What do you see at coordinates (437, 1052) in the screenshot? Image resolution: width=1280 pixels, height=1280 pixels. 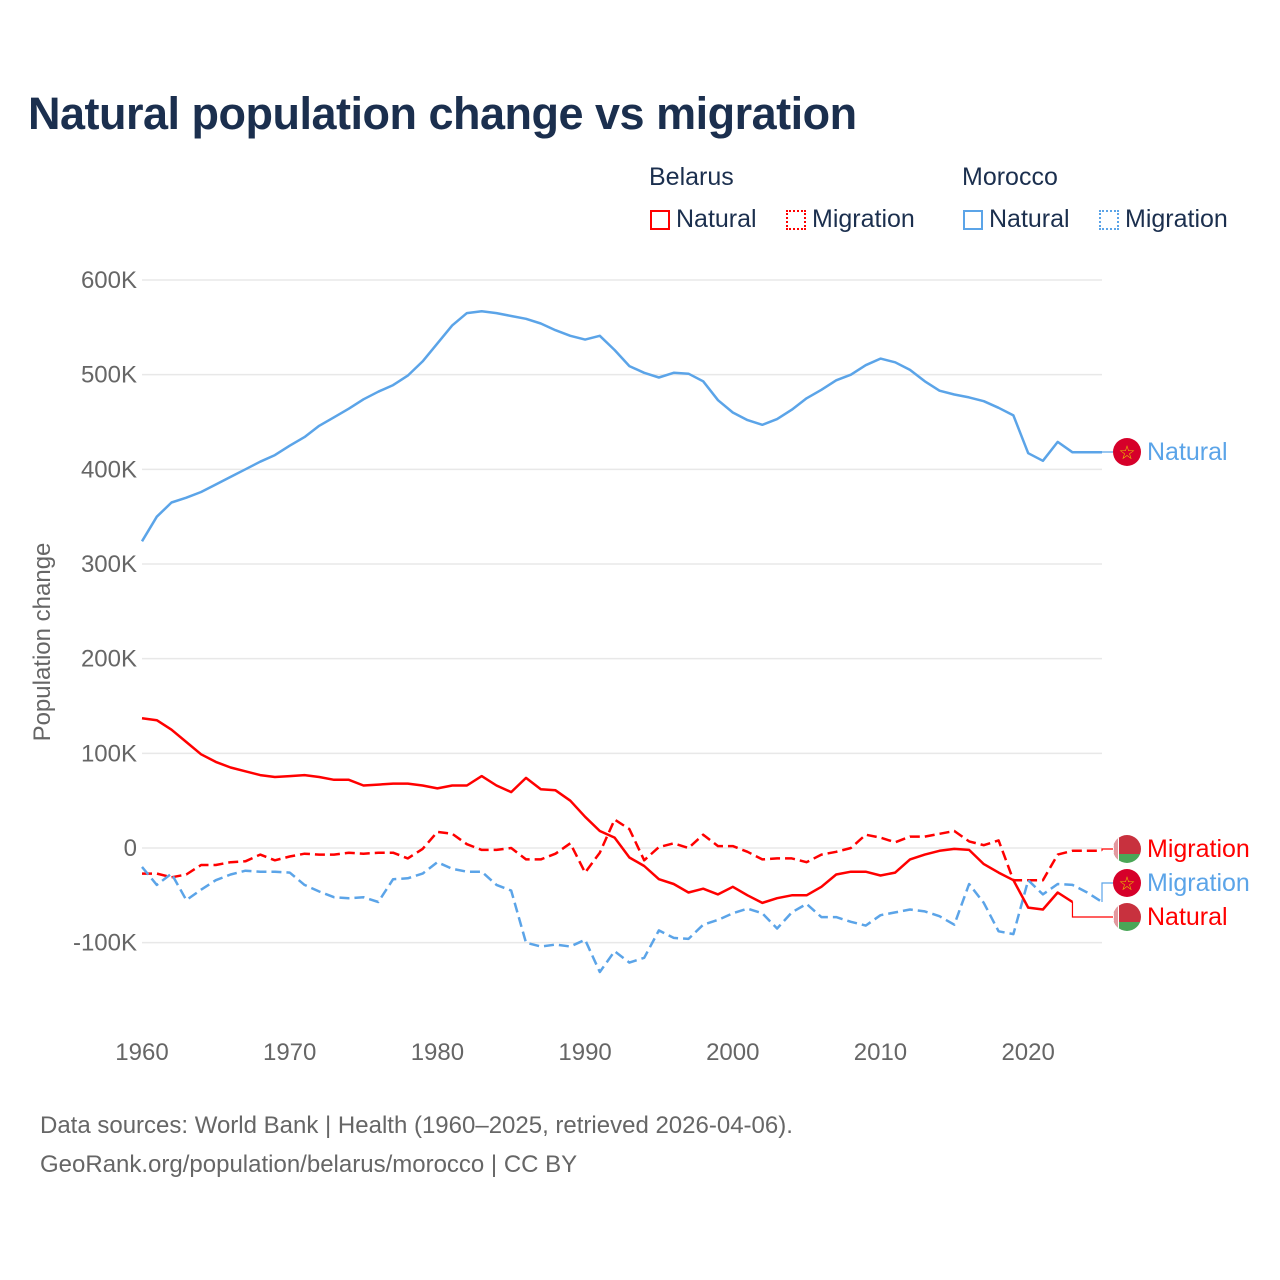 I see `x-tick-label: 1980` at bounding box center [437, 1052].